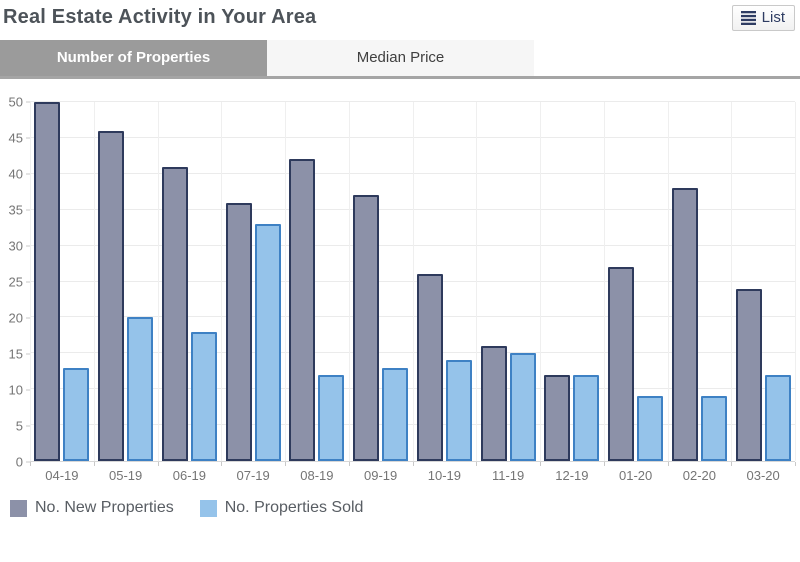 This screenshot has width=800, height=562. What do you see at coordinates (15, 318) in the screenshot?
I see `y-axis-tick-label: 20` at bounding box center [15, 318].